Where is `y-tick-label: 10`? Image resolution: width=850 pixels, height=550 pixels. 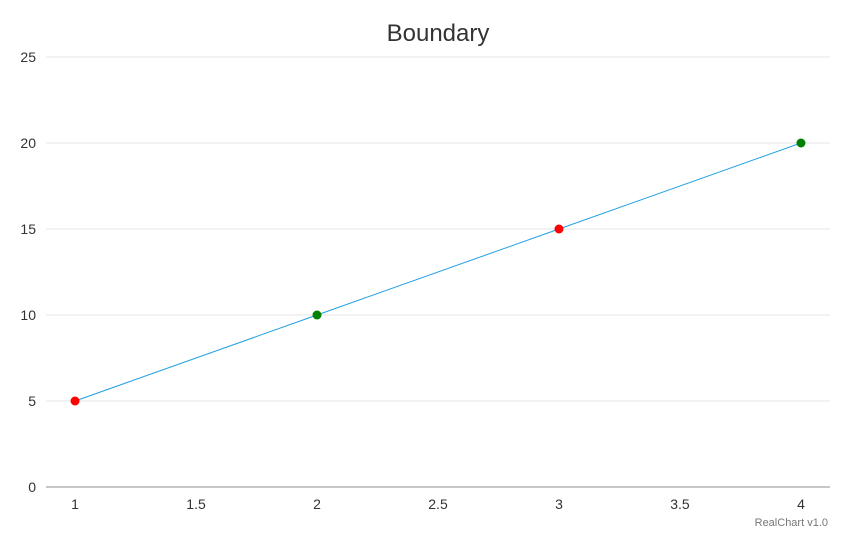 y-tick-label: 10 is located at coordinates (28, 315).